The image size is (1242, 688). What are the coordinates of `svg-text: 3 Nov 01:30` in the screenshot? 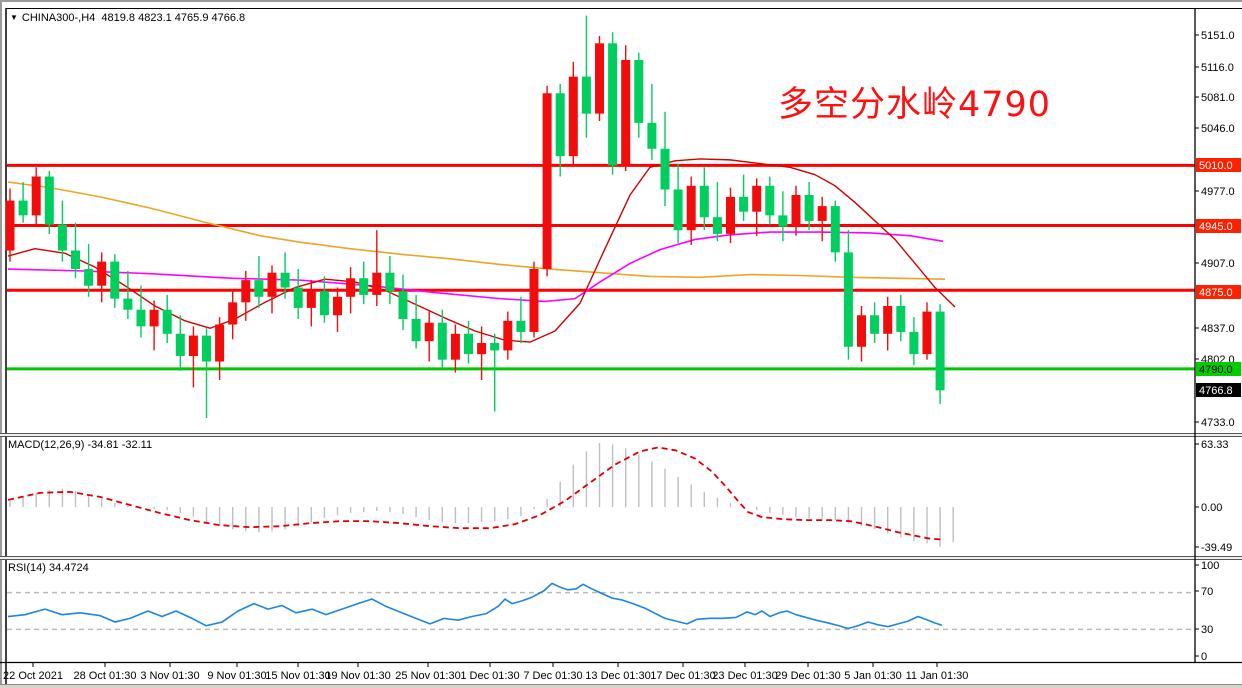 It's located at (169, 676).